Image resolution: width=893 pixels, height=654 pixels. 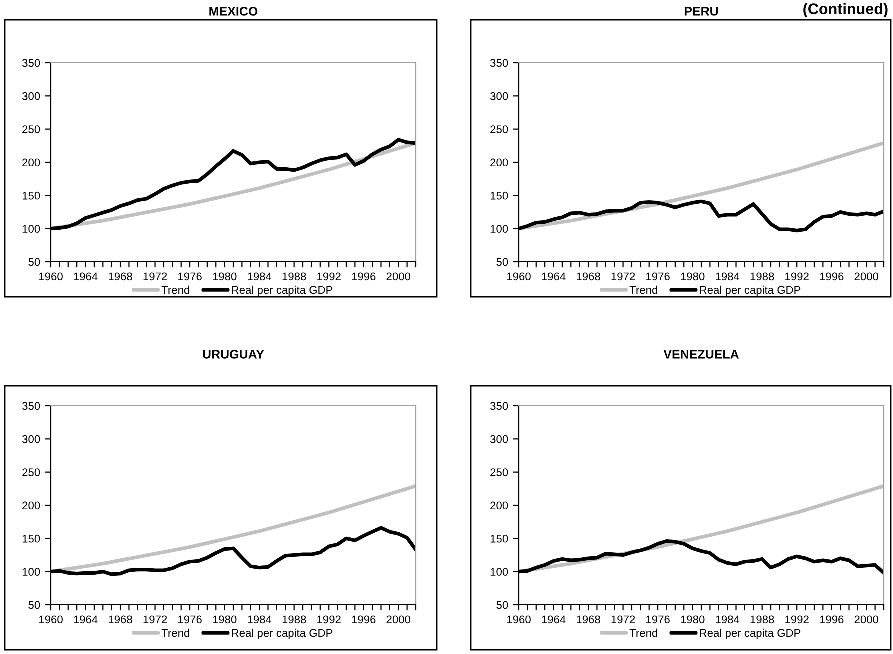 I want to click on chart-title: PERU, so click(x=701, y=11).